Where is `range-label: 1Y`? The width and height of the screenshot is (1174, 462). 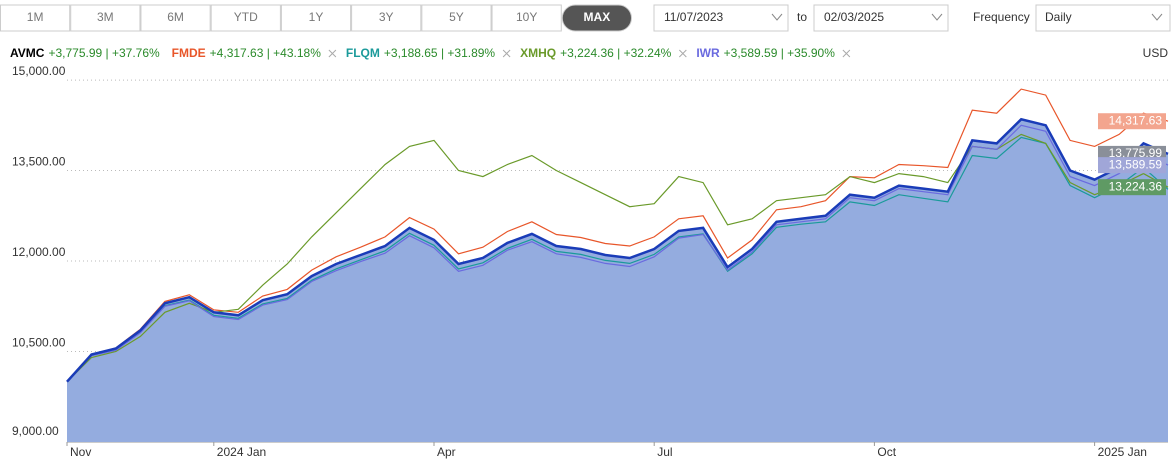
range-label: 1Y is located at coordinates (316, 17).